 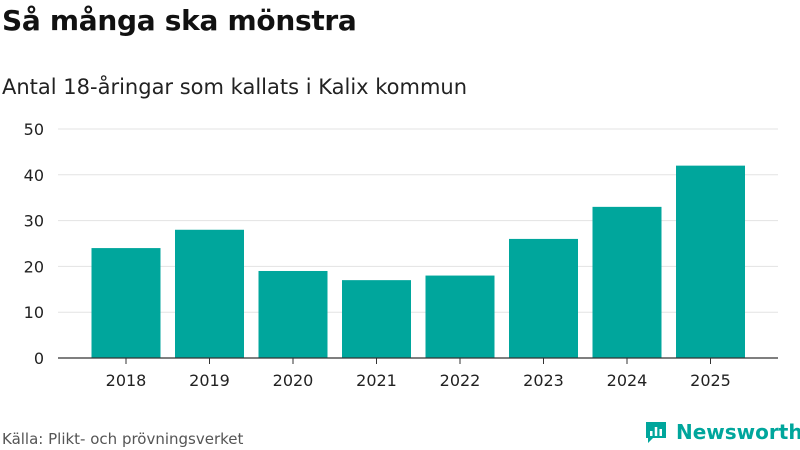 What do you see at coordinates (738, 432) in the screenshot?
I see `brand-name: Newsworthy` at bounding box center [738, 432].